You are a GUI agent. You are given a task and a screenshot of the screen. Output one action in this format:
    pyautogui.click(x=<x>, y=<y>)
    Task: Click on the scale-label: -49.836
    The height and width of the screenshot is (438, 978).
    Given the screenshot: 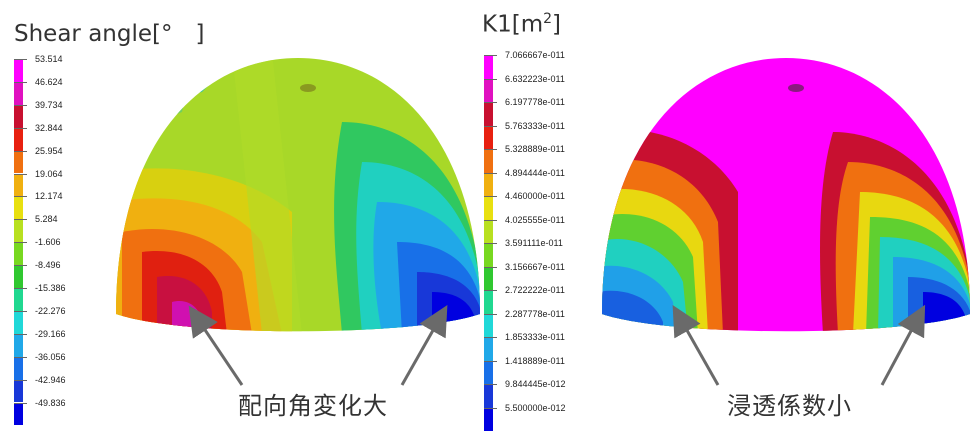 What is the action you would take?
    pyautogui.click(x=50, y=402)
    